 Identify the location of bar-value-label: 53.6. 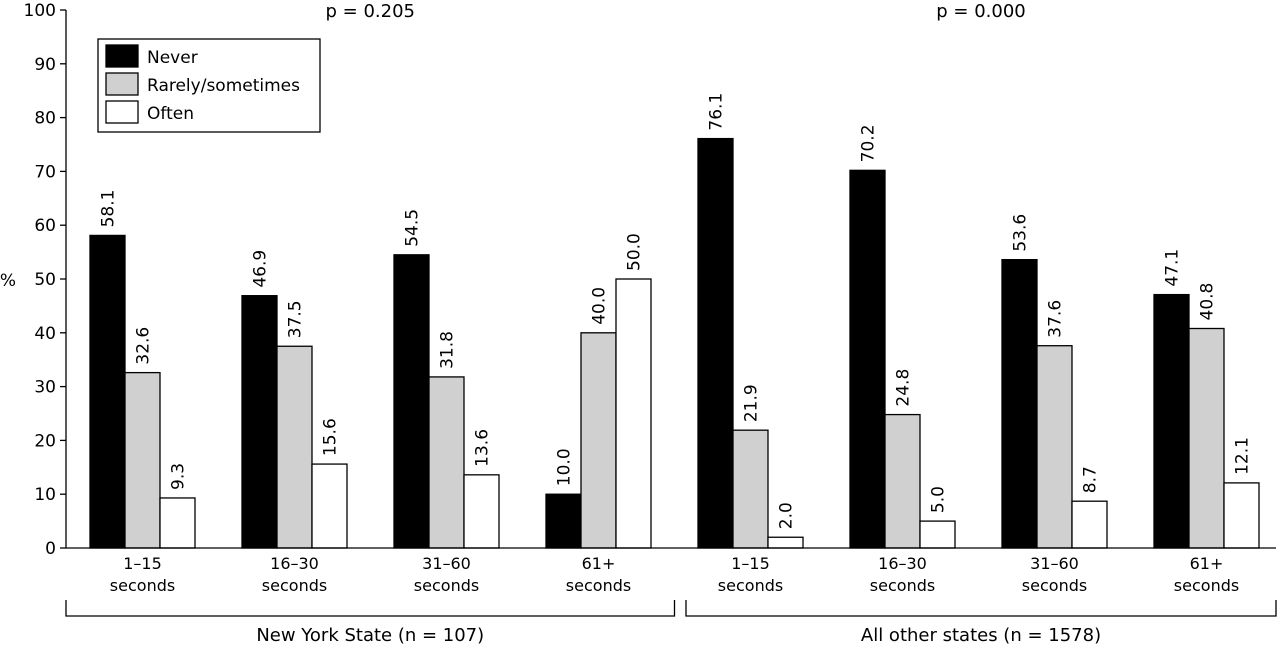
(1021, 233).